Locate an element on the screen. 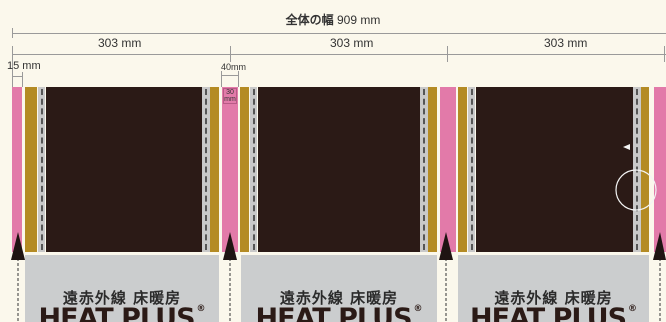 This screenshot has width=666, height=322. dashed-strip-3b is located at coordinates (637, 169).